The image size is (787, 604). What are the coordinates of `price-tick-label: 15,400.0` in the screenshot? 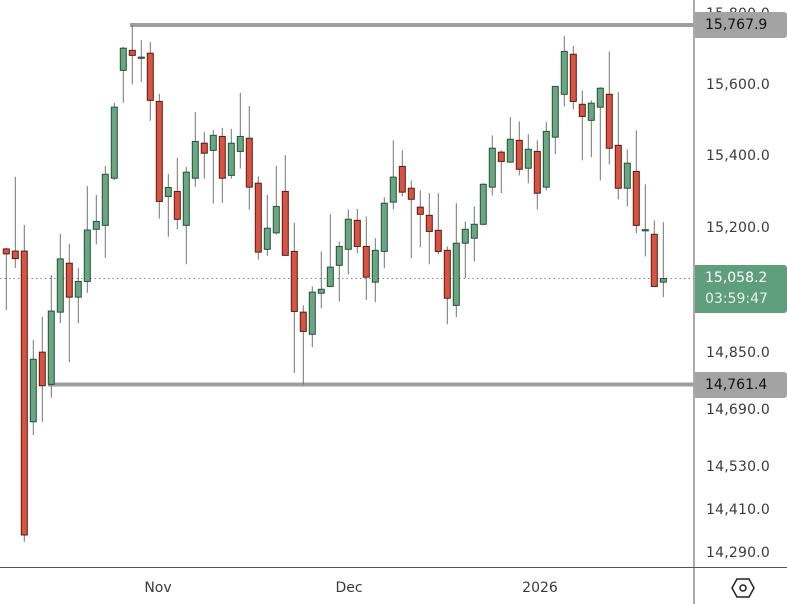 It's located at (738, 156).